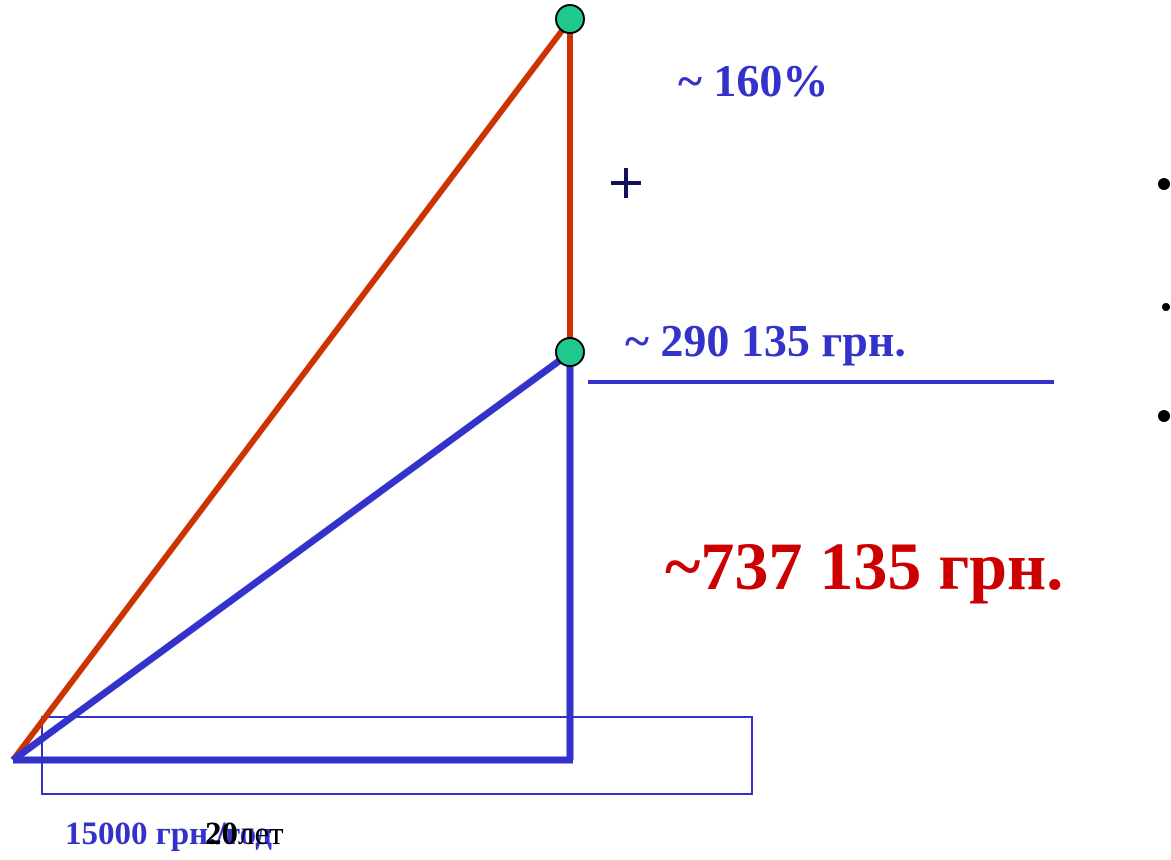 Image resolution: width=1171 pixels, height=860 pixels. I want to click on annual-contribution-label: 15000 грн./год, so click(168, 834).